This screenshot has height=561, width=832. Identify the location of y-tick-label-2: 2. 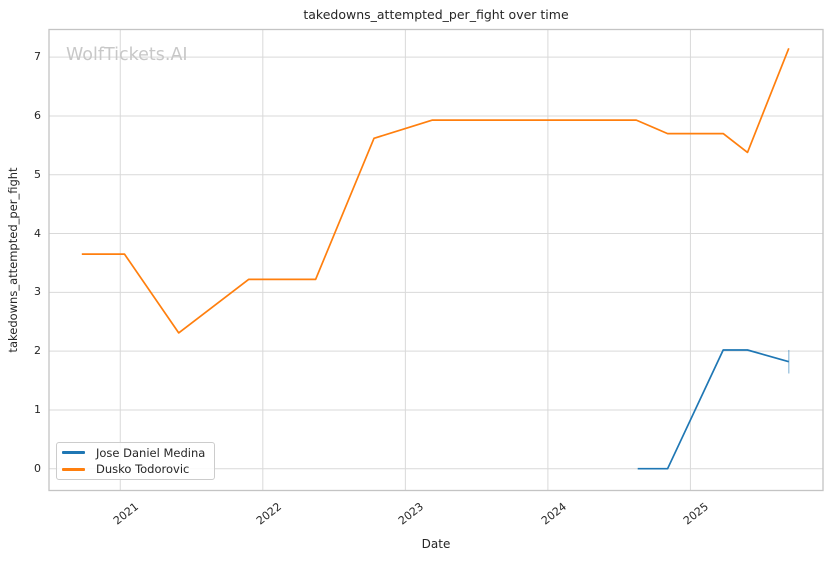
(37, 351).